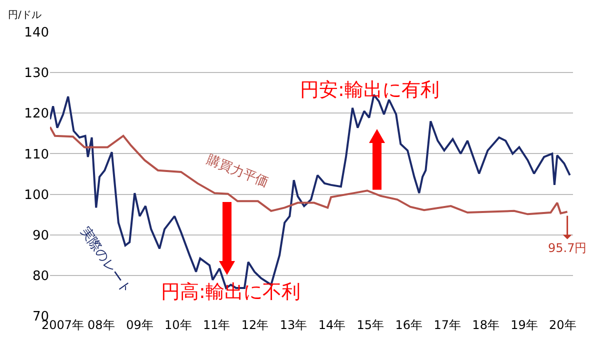 The image size is (600, 342). Describe the element at coordinates (408, 325) in the screenshot. I see `x-tick-label: 16年` at that location.